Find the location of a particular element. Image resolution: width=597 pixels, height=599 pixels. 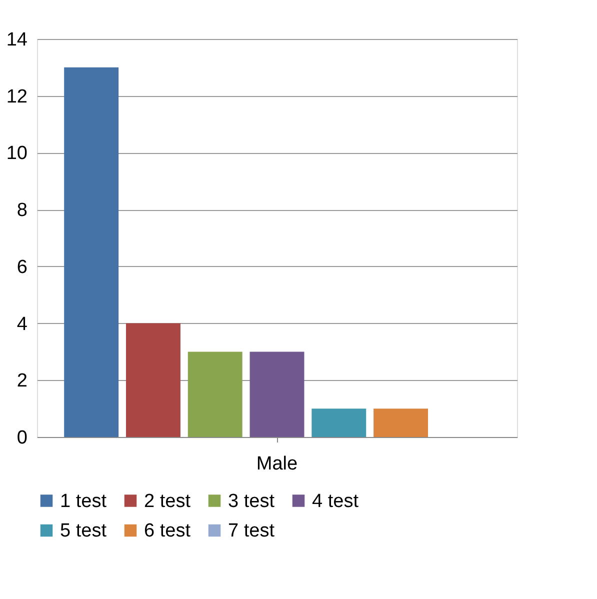

legend-label: 3 test is located at coordinates (252, 501).